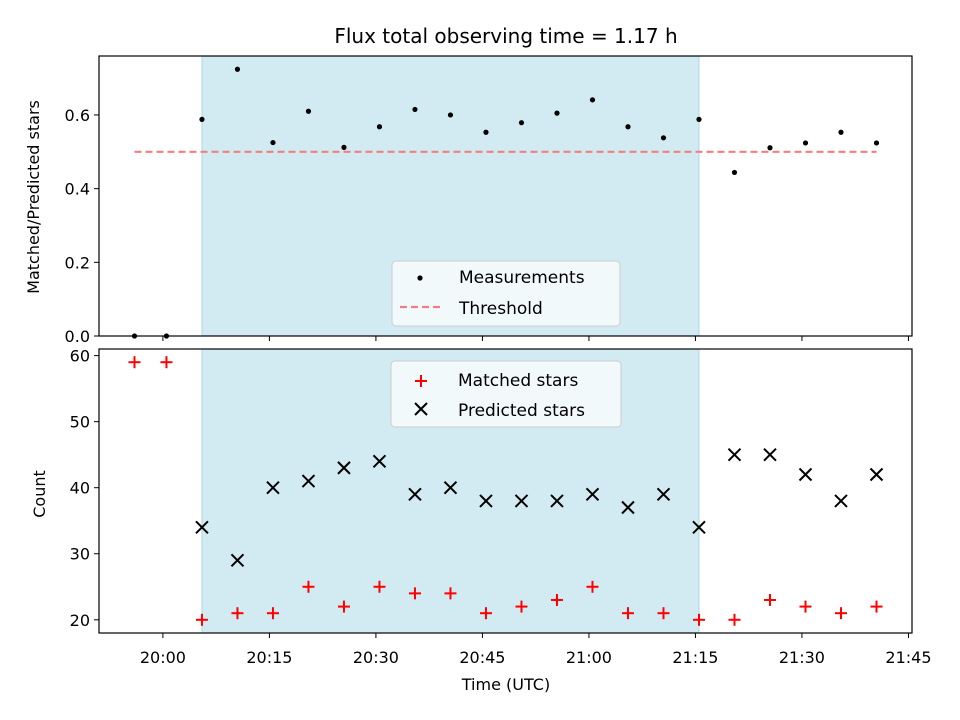  I want to click on y-tick-label: 0.0, so click(77, 336).